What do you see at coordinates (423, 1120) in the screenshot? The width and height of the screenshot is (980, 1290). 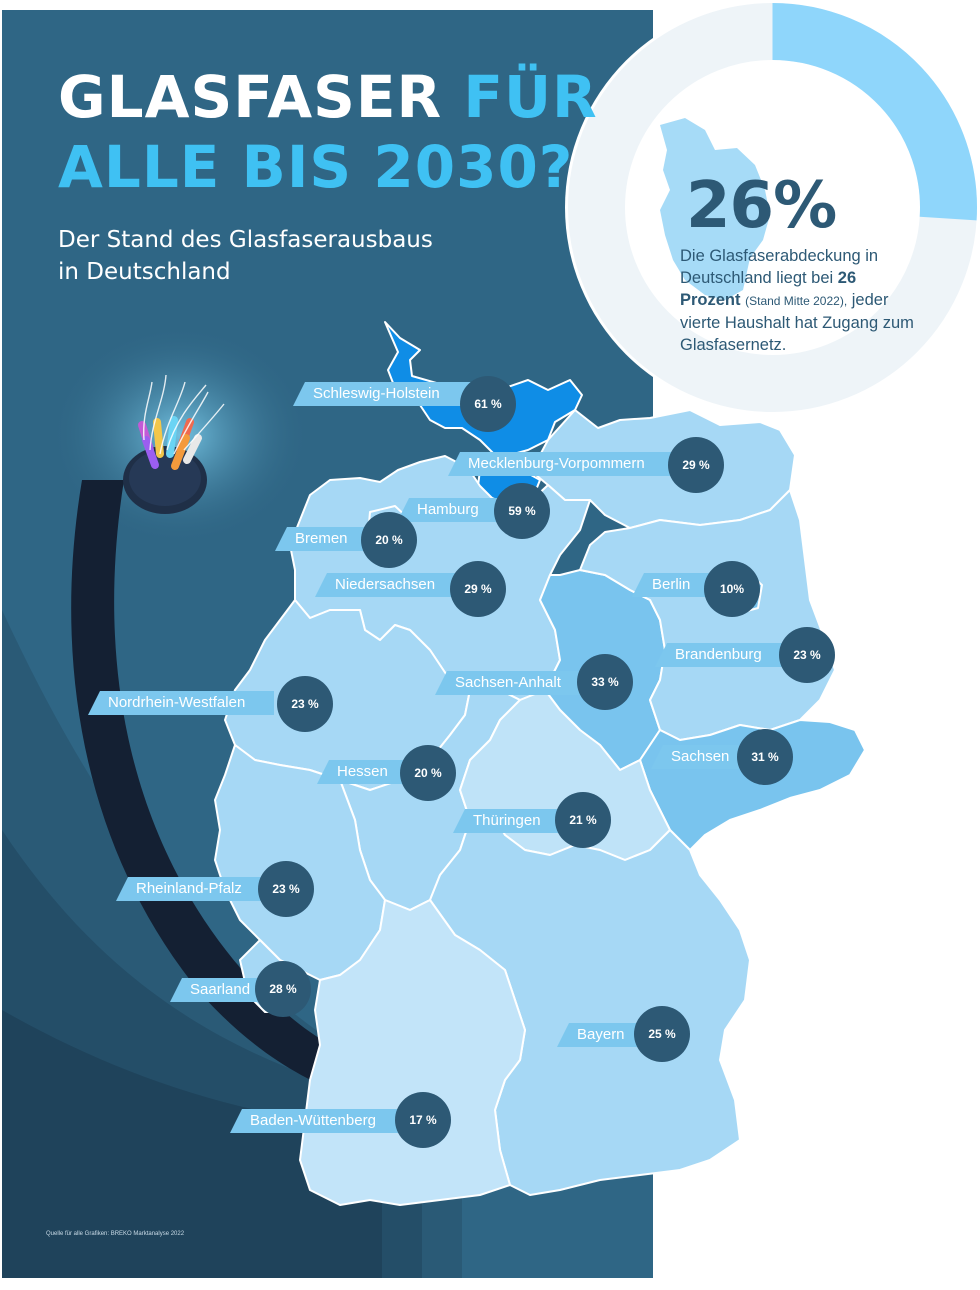 I see `state-value-baden-wuerttemberg: 17 %` at bounding box center [423, 1120].